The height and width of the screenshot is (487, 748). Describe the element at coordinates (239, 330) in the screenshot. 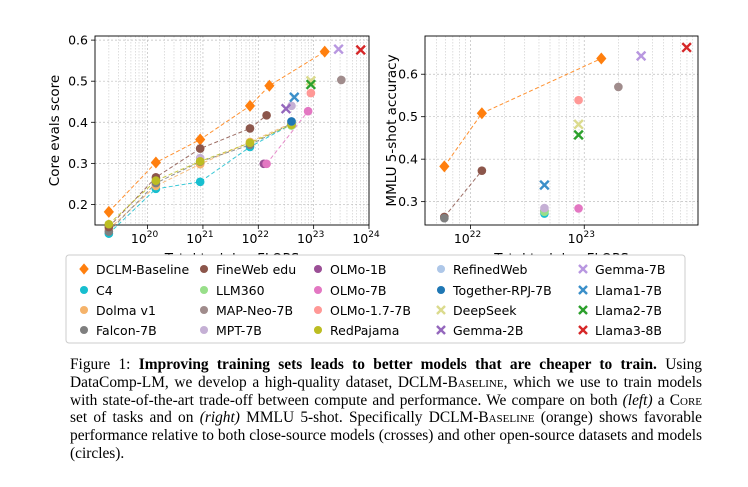

I see `legend-label-mpt-7b: MPT-7B` at that location.